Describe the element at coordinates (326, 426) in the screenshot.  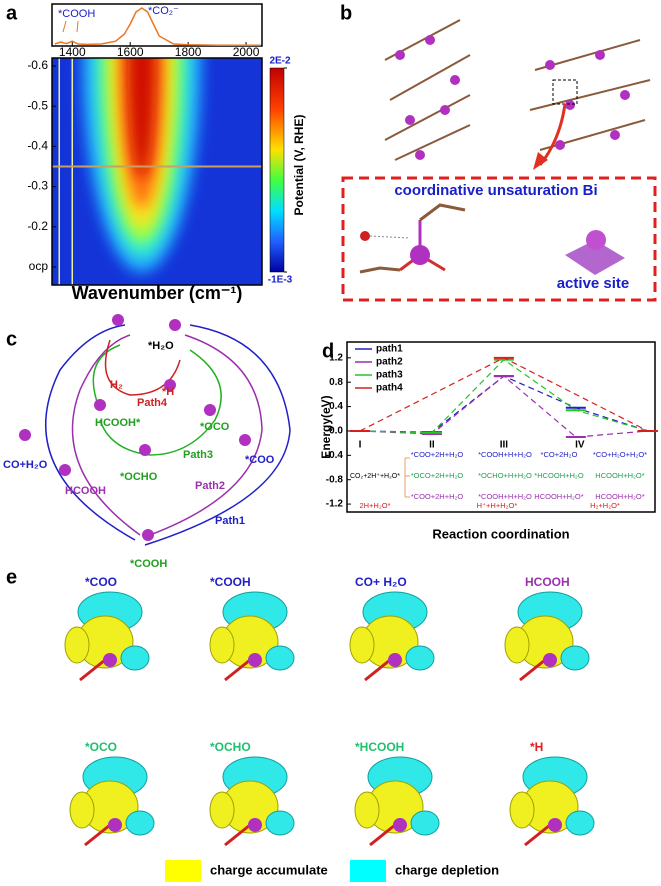
I see `y-axis-label: Energy(eV)` at that location.